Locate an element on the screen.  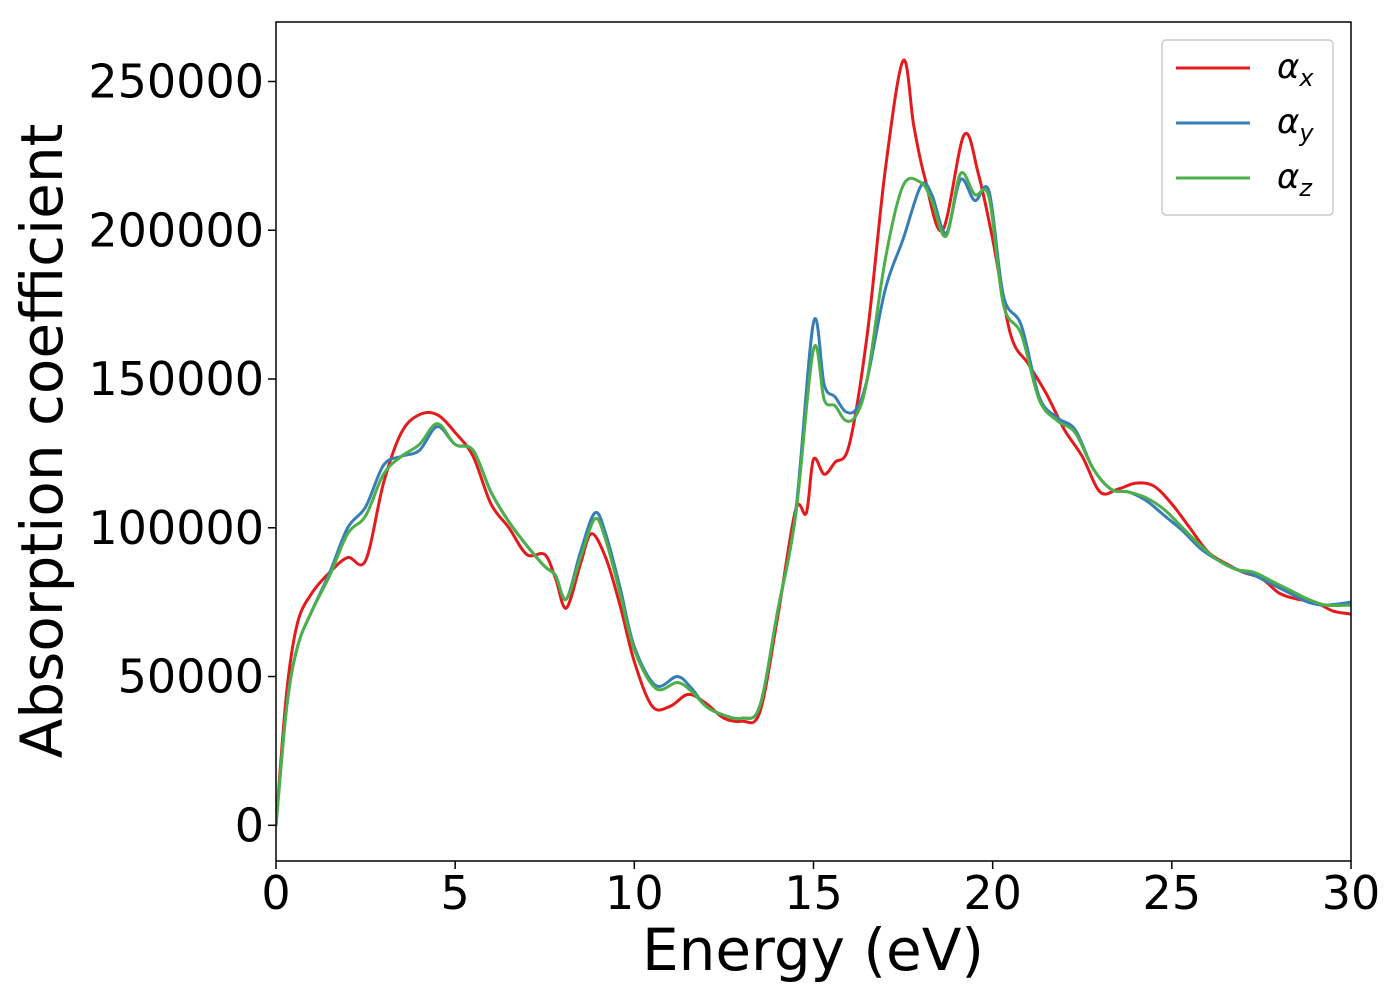
x-tick-label: 25 is located at coordinates (1172, 893).